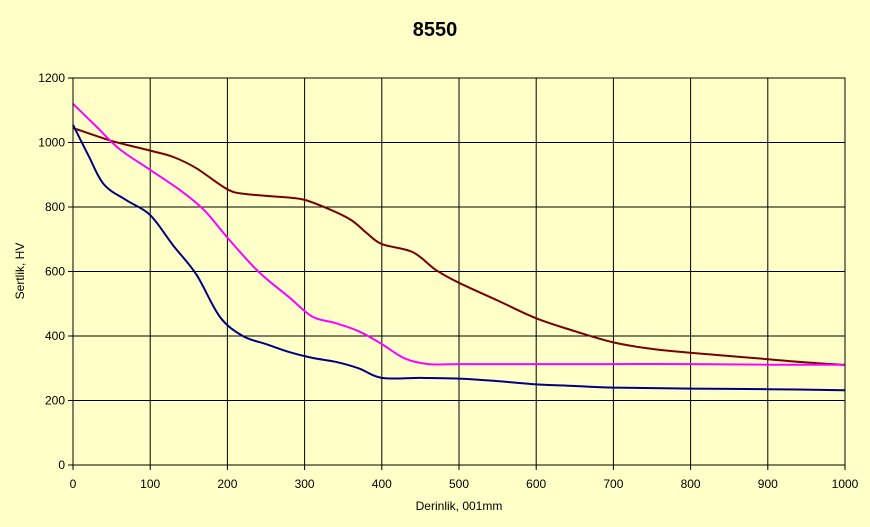 This screenshot has width=870, height=527. I want to click on x-tick-label: 800, so click(691, 484).